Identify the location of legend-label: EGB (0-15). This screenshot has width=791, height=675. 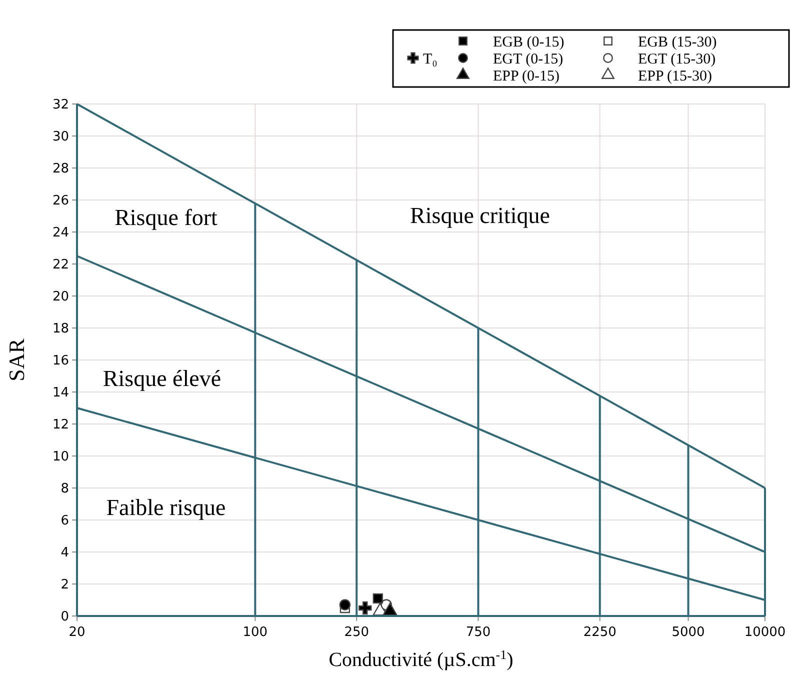
(528, 42).